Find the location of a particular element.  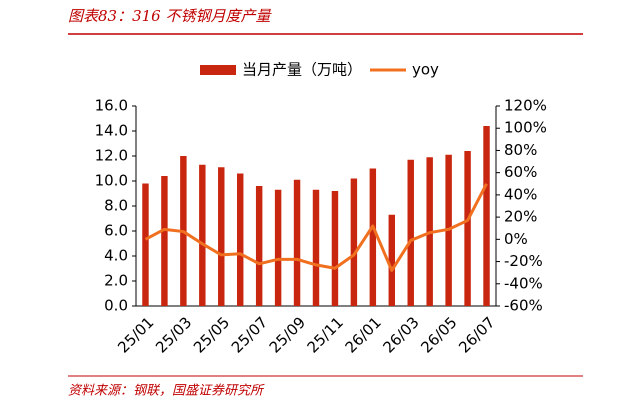

y-tick-label: 12.0 is located at coordinates (111, 156).